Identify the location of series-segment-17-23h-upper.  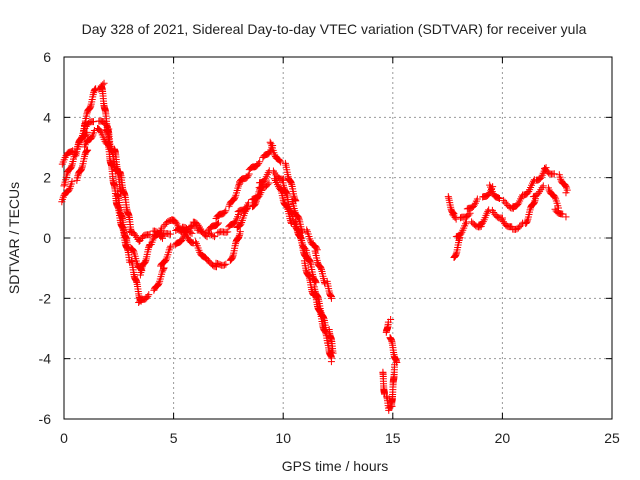
(507, 193).